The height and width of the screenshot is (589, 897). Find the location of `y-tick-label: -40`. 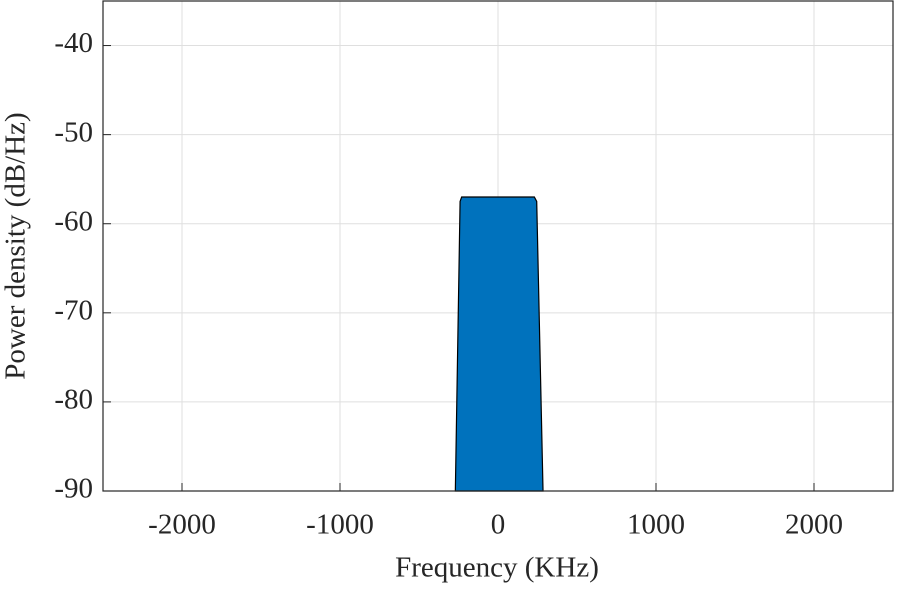

y-tick-label: -40 is located at coordinates (73, 43).